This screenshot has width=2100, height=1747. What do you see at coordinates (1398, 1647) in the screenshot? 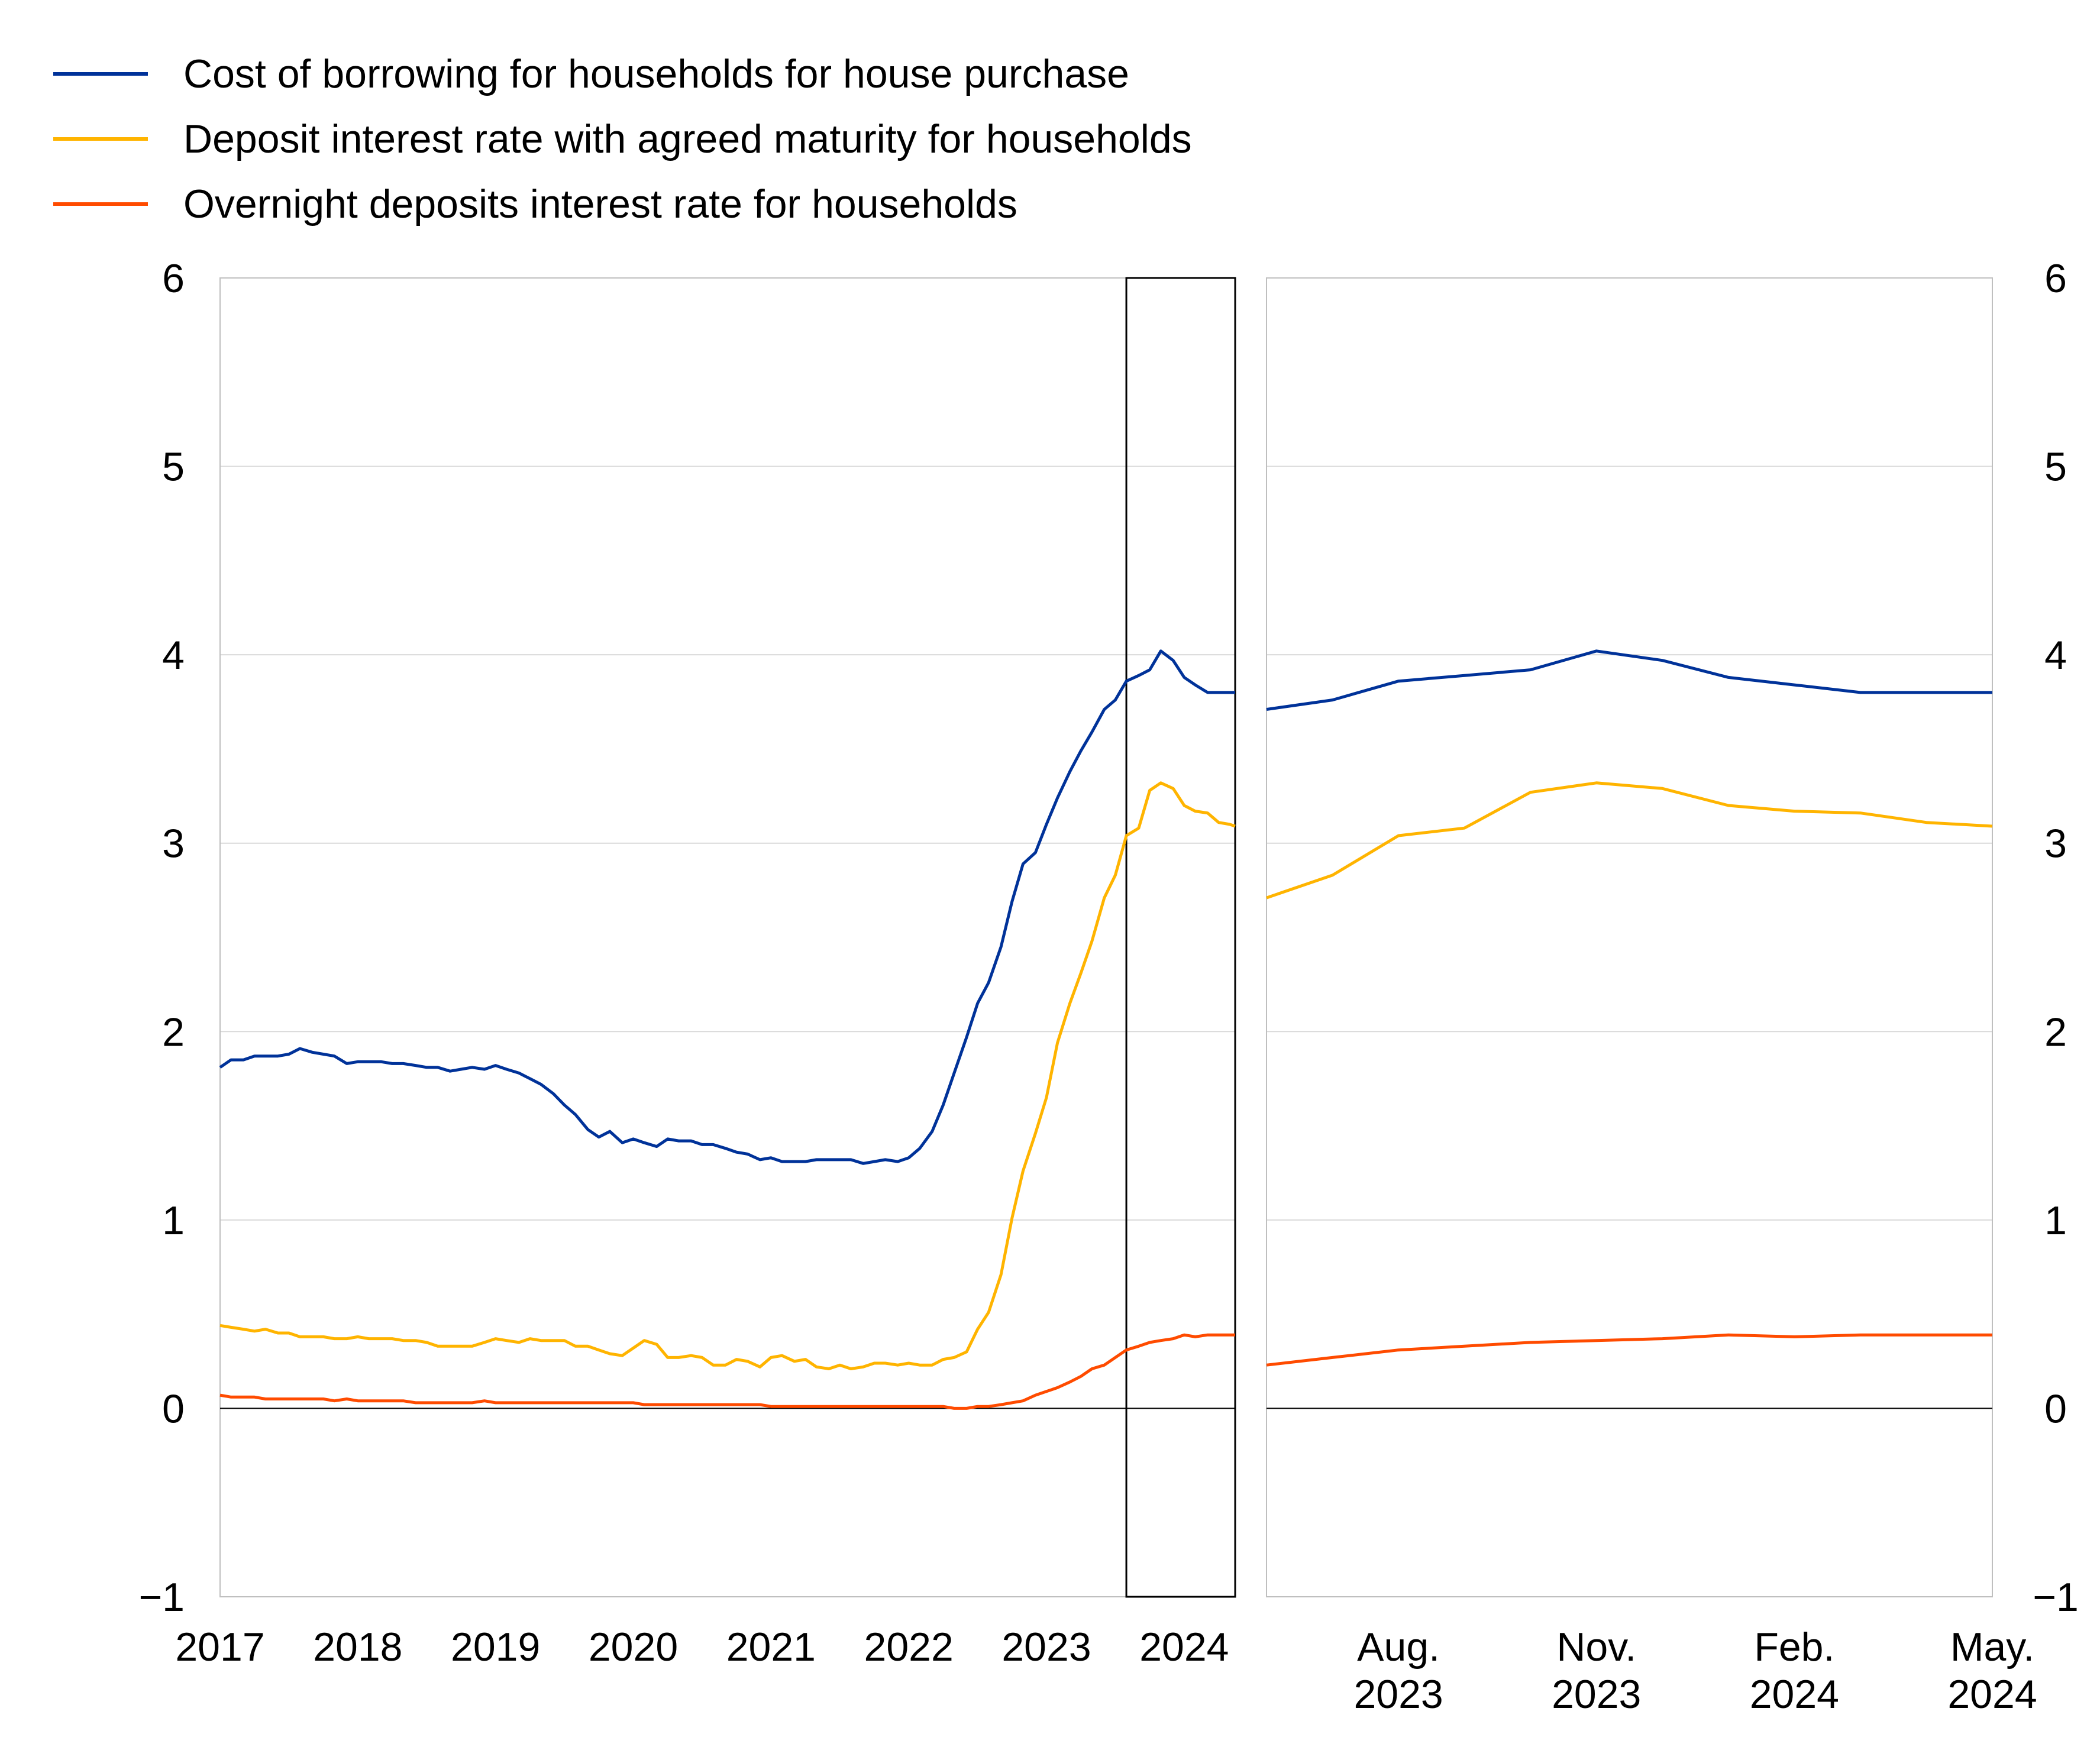
I see `x-tick-label-right-month: Aug.` at bounding box center [1398, 1647].